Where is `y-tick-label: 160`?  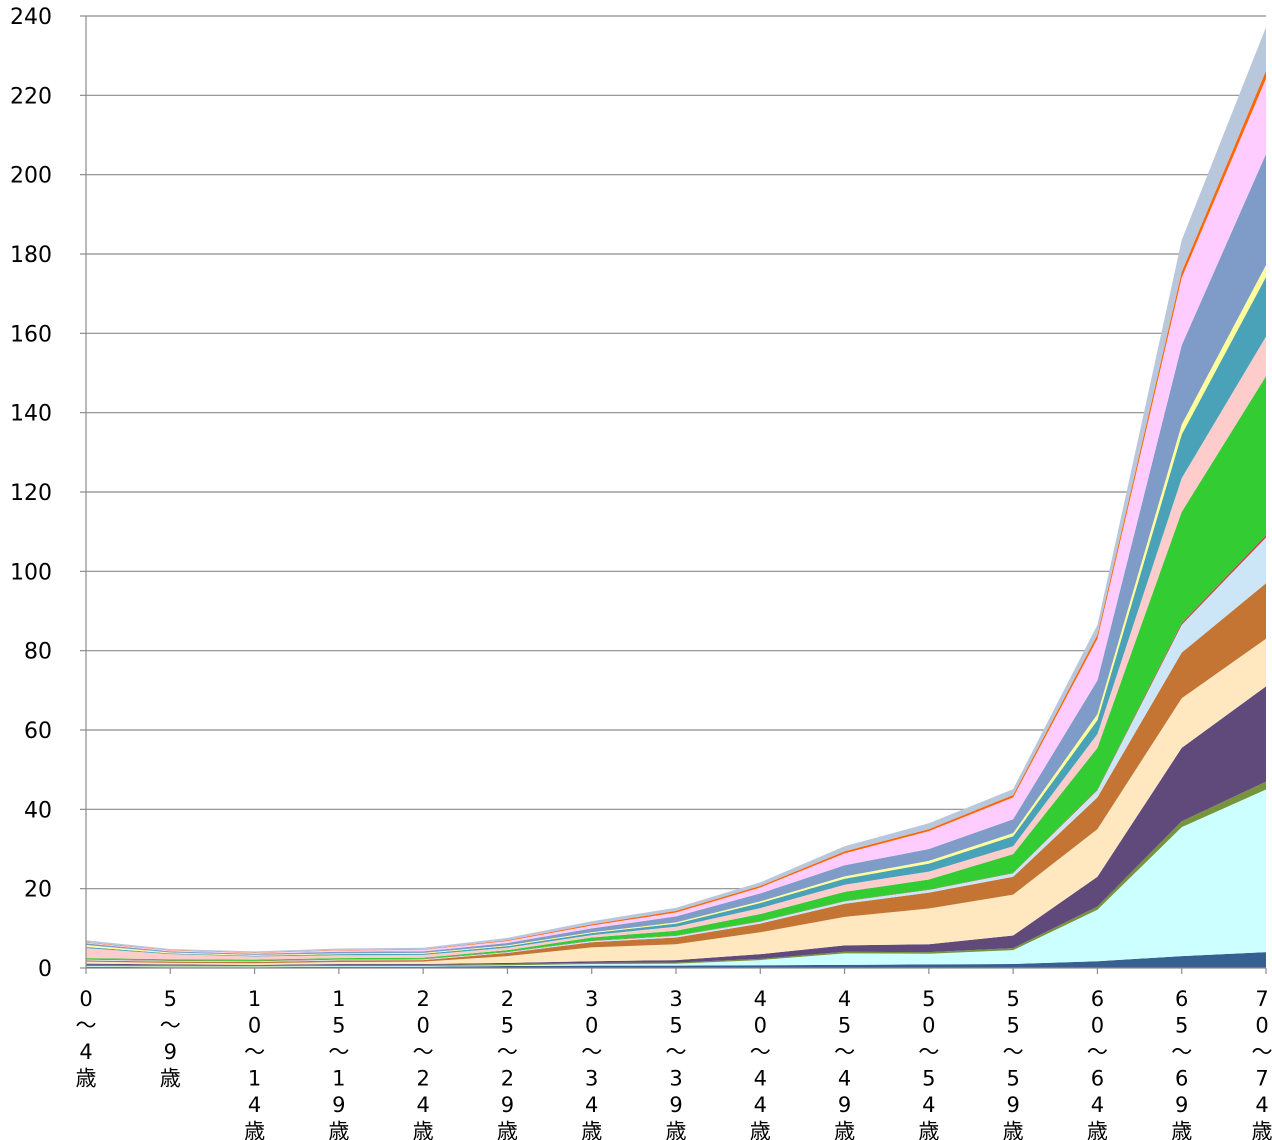
y-tick-label: 160 is located at coordinates (31, 334).